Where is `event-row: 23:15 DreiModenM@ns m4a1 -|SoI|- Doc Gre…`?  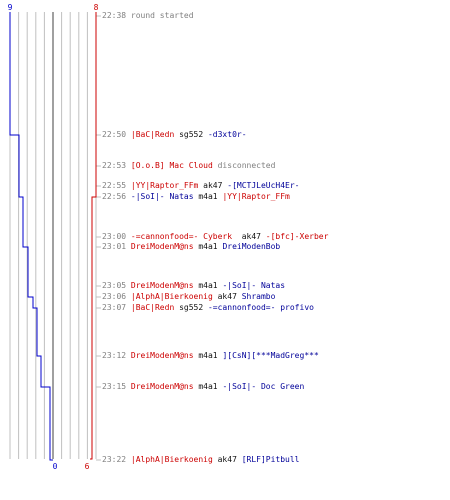
event-row: 23:15 DreiModenM@ns m4a1 -|SoI|- Doc Gre… is located at coordinates (203, 387).